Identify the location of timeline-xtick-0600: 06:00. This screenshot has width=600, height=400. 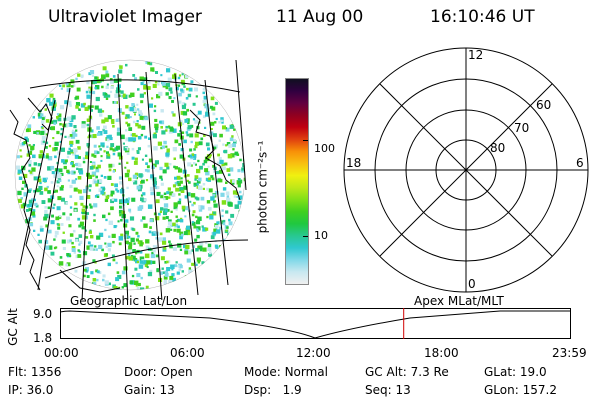
(187, 353).